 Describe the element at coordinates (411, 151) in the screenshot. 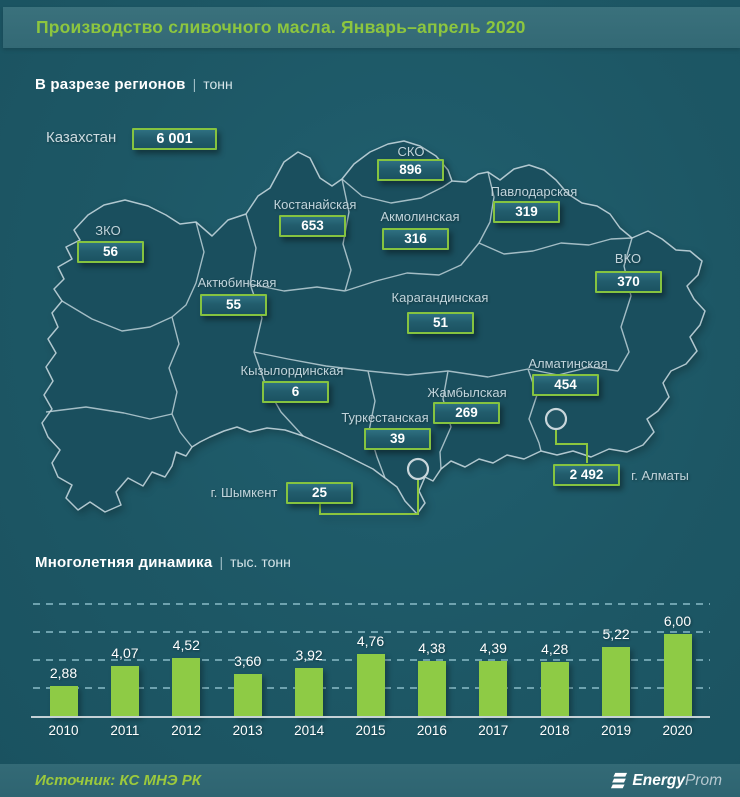

I see `region-label-sko: СКО` at that location.